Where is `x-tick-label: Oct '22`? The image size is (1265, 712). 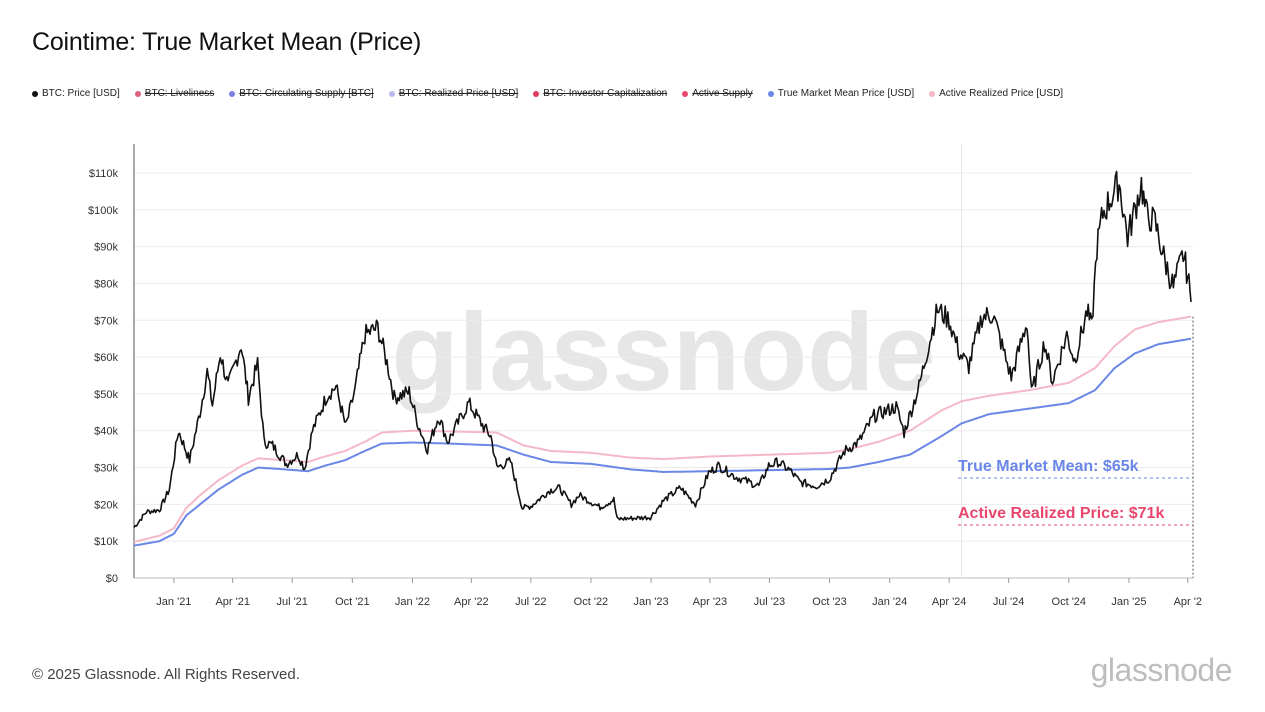
x-tick-label: Oct '22 is located at coordinates (591, 602).